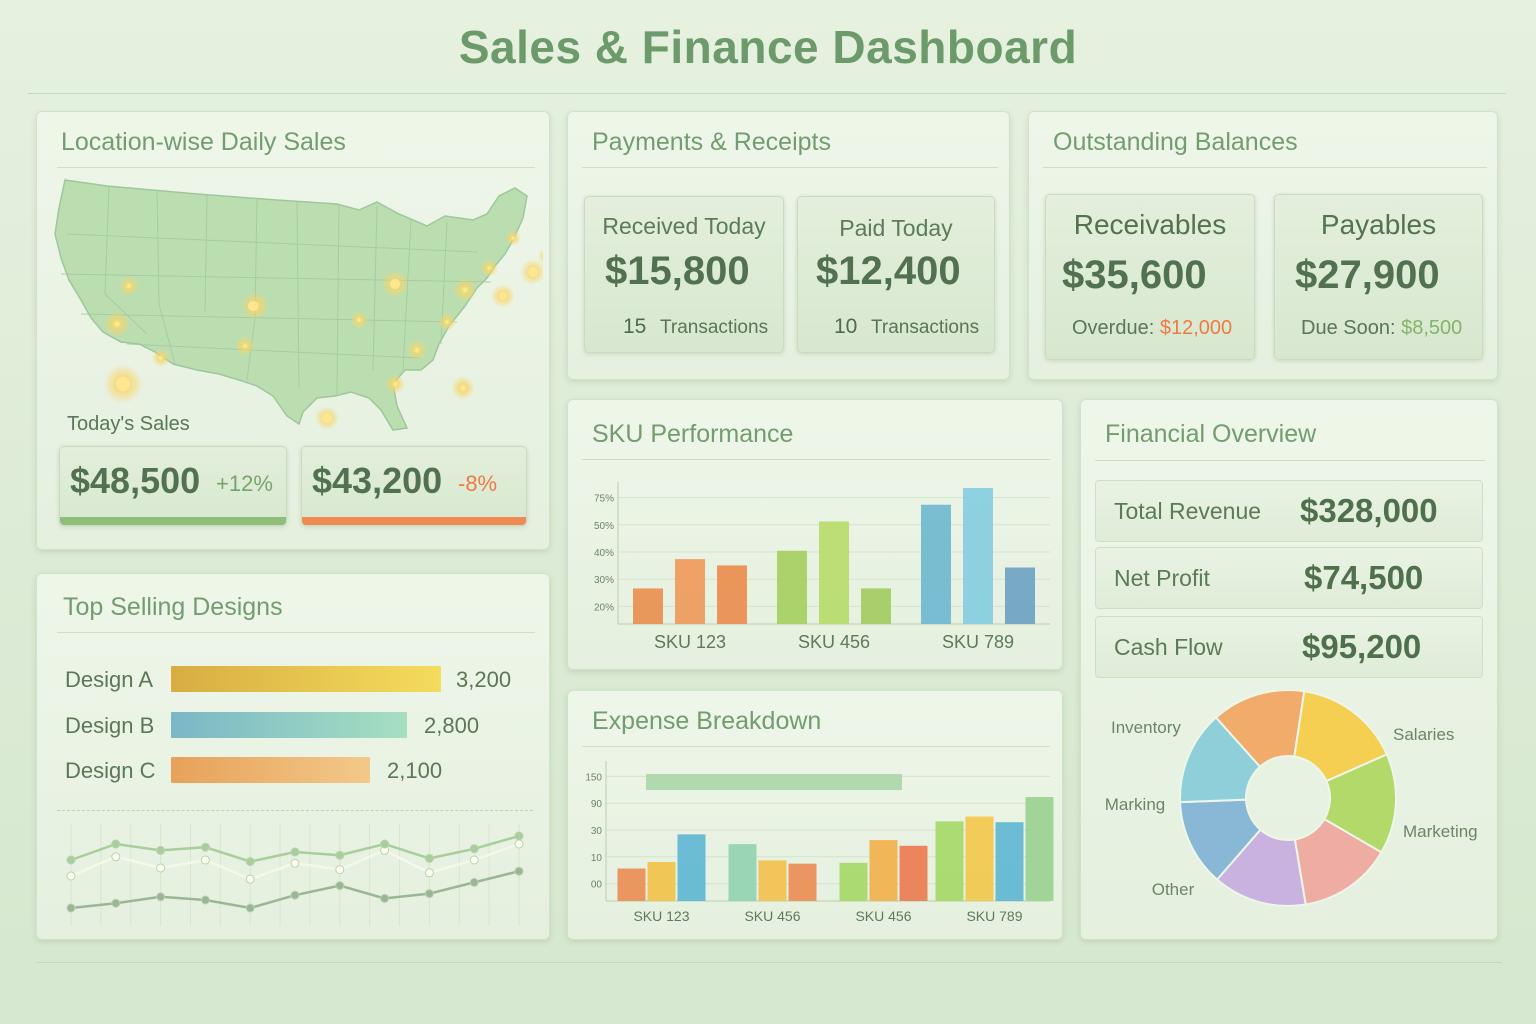  What do you see at coordinates (593, 777) in the screenshot?
I see `y-tick-label: 150` at bounding box center [593, 777].